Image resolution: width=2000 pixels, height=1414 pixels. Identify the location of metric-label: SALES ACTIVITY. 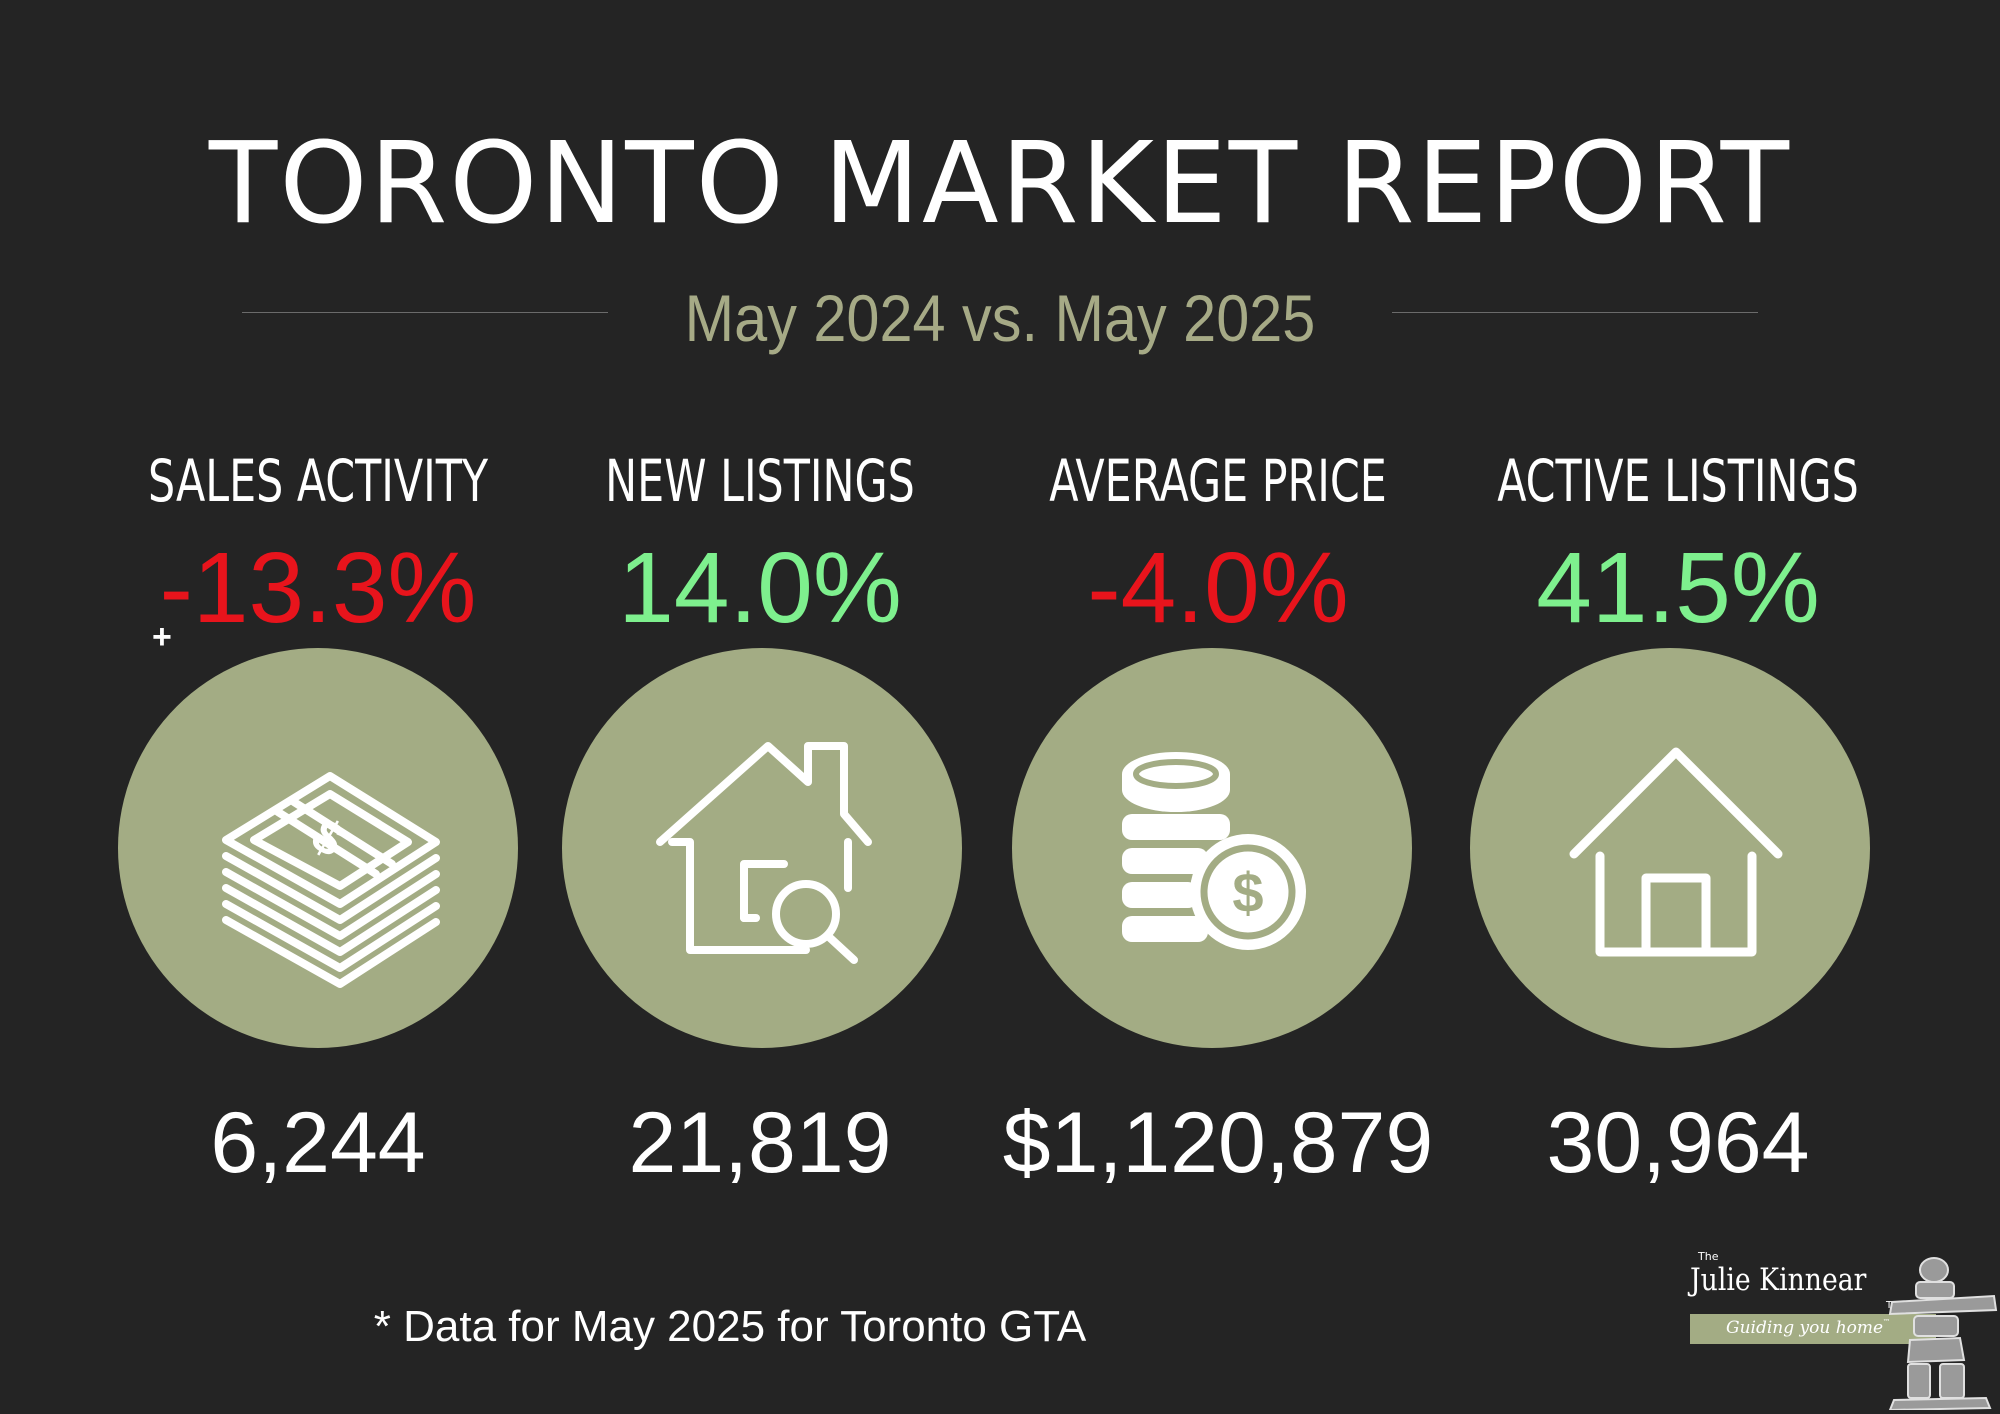
(318, 481).